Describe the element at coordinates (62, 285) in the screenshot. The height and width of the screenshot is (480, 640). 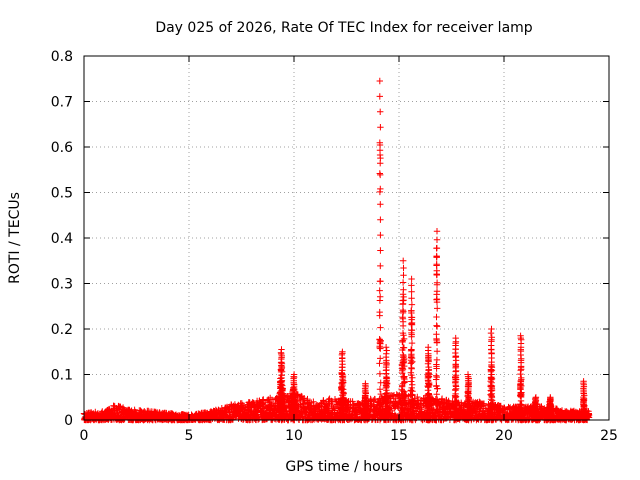
I see `y-tick-label: 0.3` at that location.